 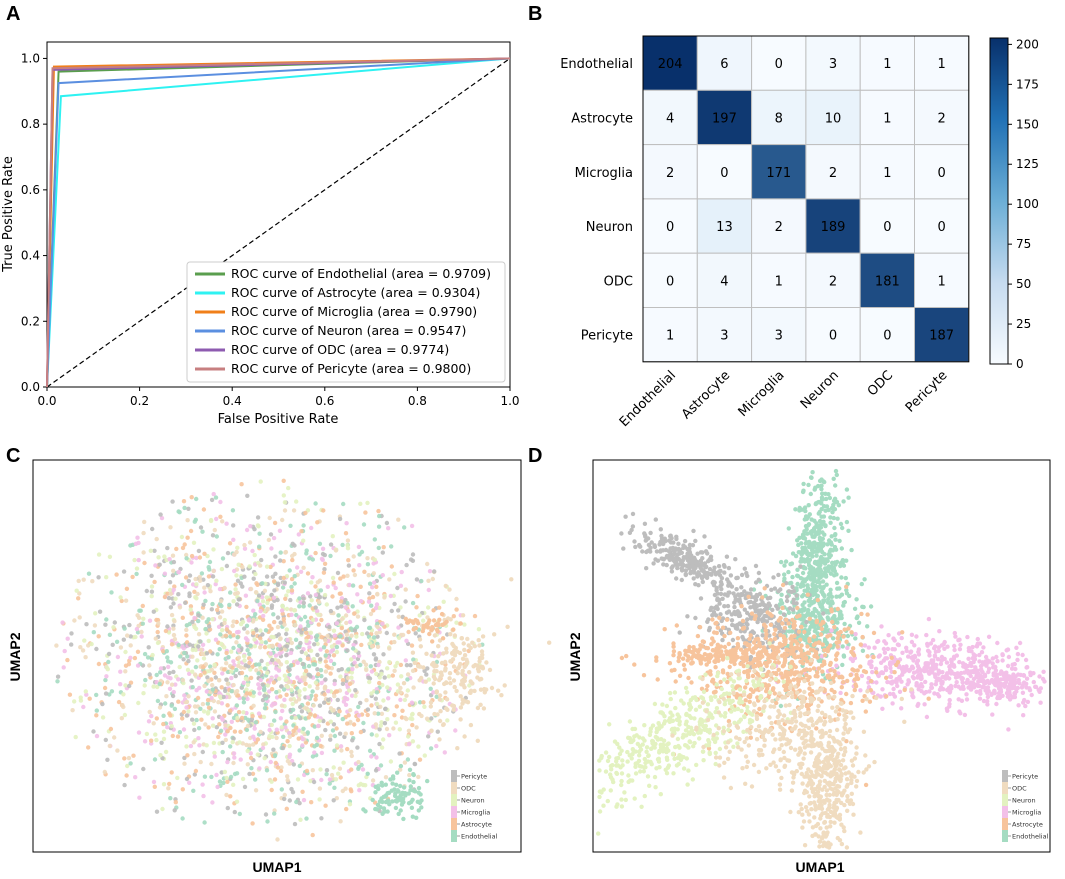 I want to click on roc-ylabel: True Positive Rate, so click(x=8, y=214).